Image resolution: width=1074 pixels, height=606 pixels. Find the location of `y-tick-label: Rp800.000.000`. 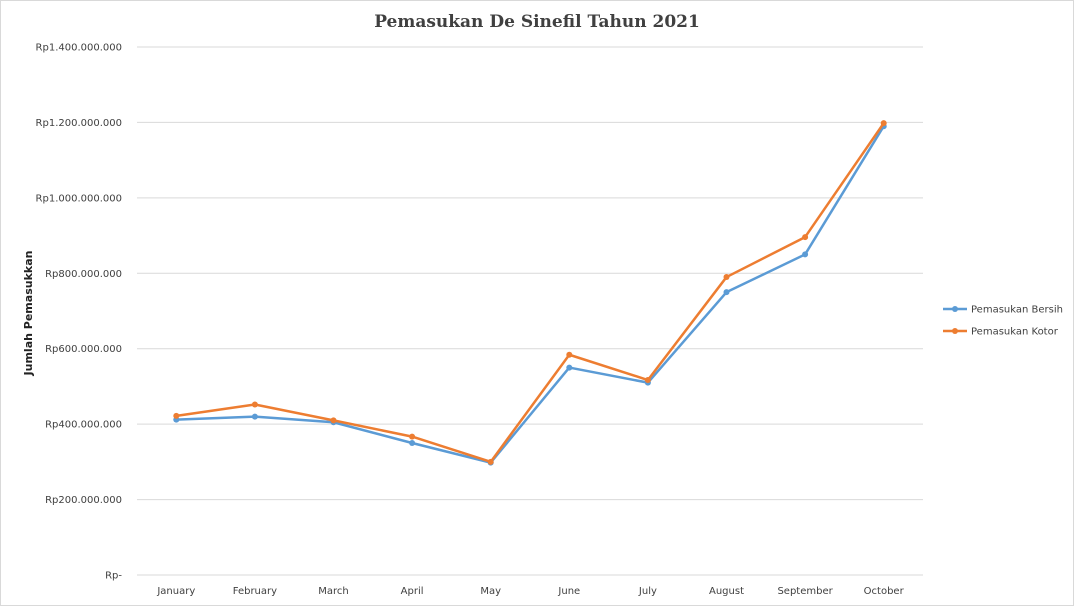

y-tick-label: Rp800.000.000 is located at coordinates (83, 274).